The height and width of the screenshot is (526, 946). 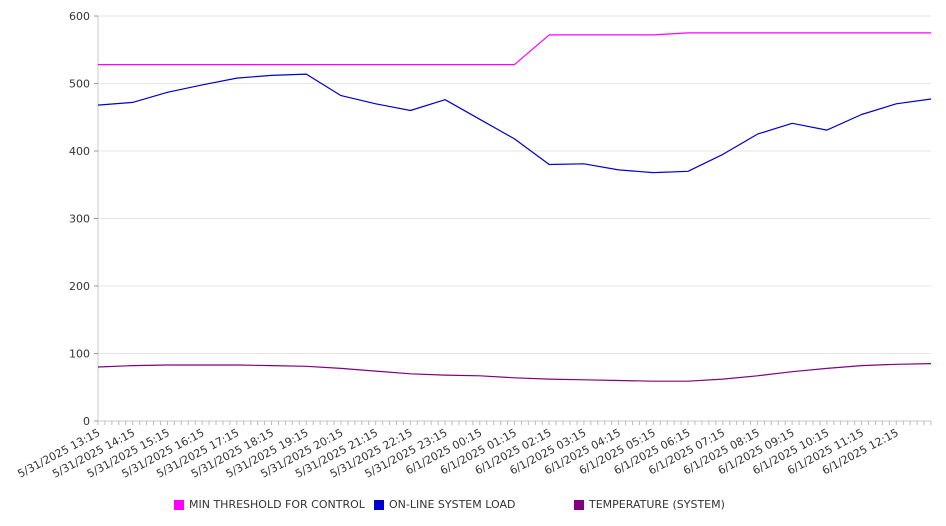 What do you see at coordinates (379, 504) in the screenshot?
I see `legend-swatch-system-load` at bounding box center [379, 504].